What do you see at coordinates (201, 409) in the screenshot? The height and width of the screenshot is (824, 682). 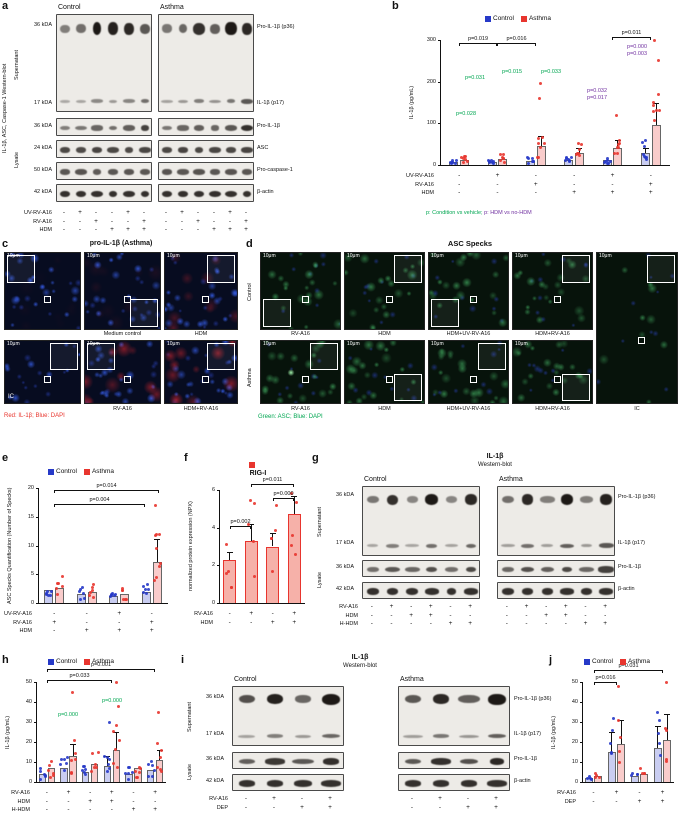 I see `tile-label: HDM+RV-A16` at bounding box center [201, 409].